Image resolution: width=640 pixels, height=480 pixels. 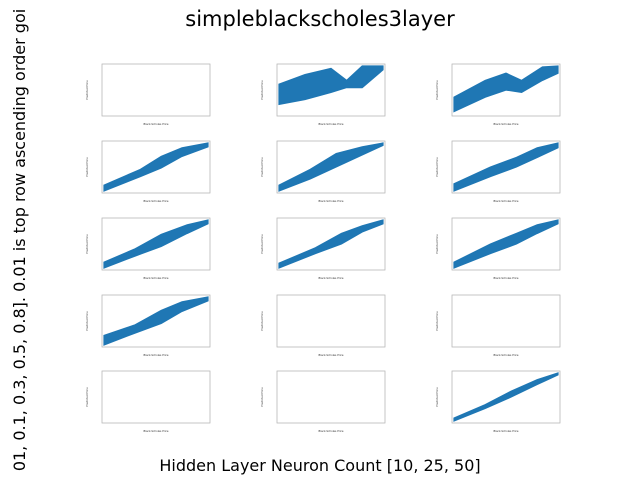 I want to click on subplot-r0-c2: Black-Scholes Price Predicted Price, so click(x=498, y=94).